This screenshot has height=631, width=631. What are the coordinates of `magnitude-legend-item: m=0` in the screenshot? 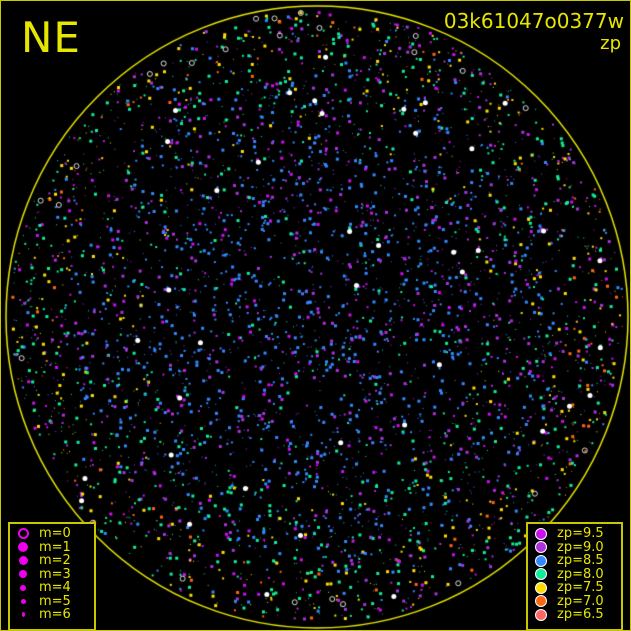 It's located at (52, 534).